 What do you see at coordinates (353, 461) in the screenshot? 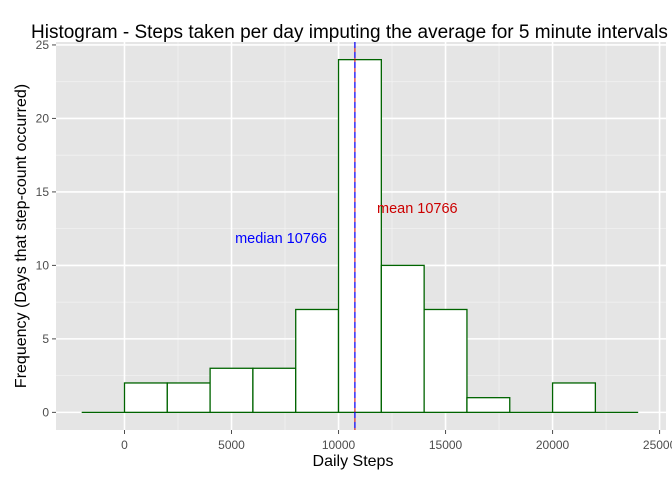
I see `x-axis-title: Daily Steps` at bounding box center [353, 461].